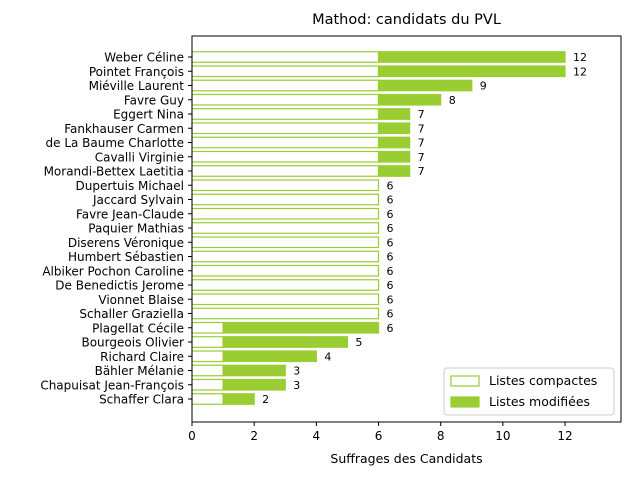  What do you see at coordinates (465, 402) in the screenshot?
I see `legend-swatch-modifiees` at bounding box center [465, 402].